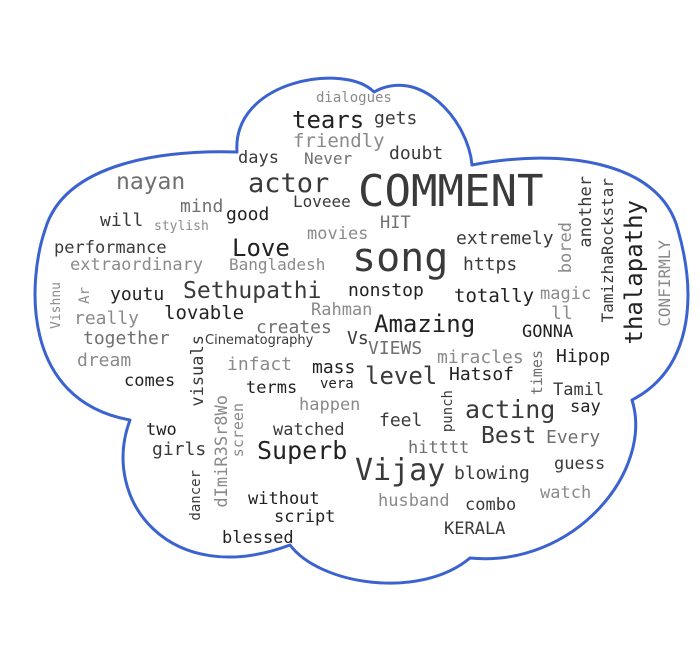 The image size is (700, 646). I want to click on word-miracles: miracles, so click(480, 357).